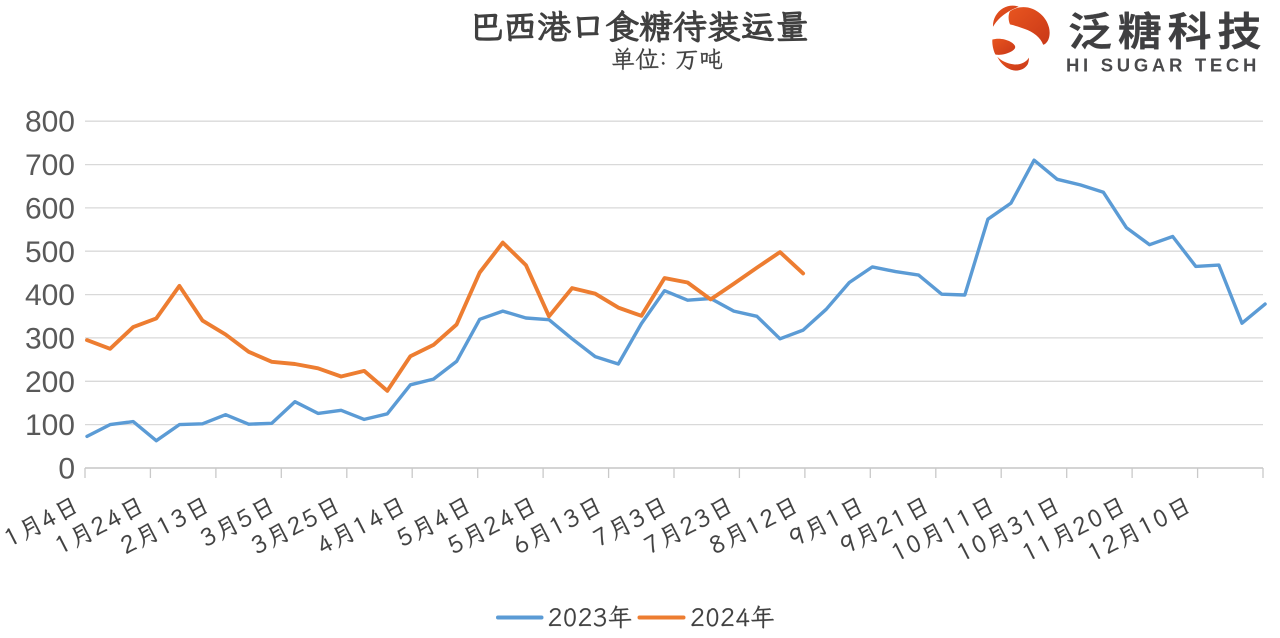 The width and height of the screenshot is (1280, 638). Describe the element at coordinates (50, 208) in the screenshot. I see `svg-text: 600` at that location.